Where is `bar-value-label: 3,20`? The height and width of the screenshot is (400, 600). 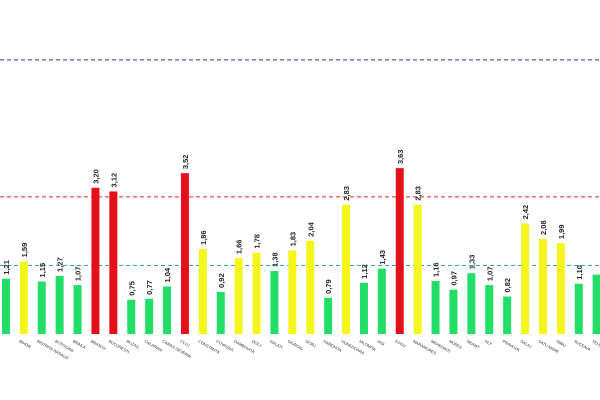 bar-value-label: 3,20 is located at coordinates (95, 176).